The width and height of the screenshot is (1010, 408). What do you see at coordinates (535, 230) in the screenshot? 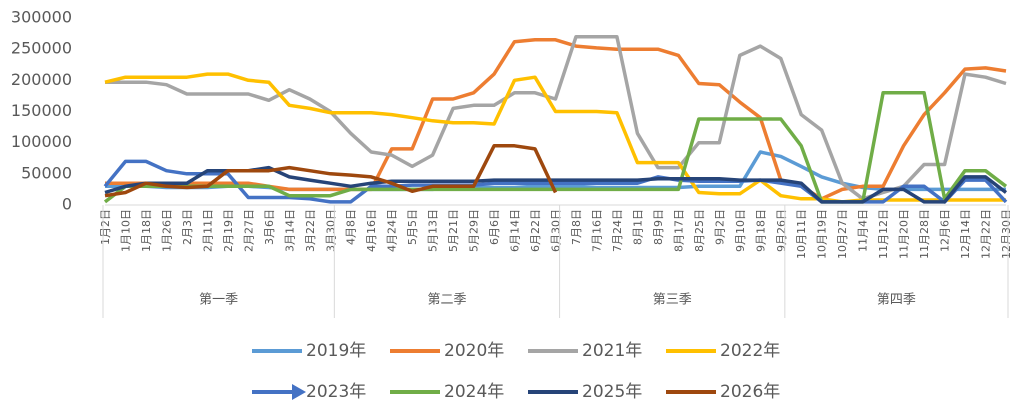
I see `x-tick-label: 6月22日` at bounding box center [535, 230].